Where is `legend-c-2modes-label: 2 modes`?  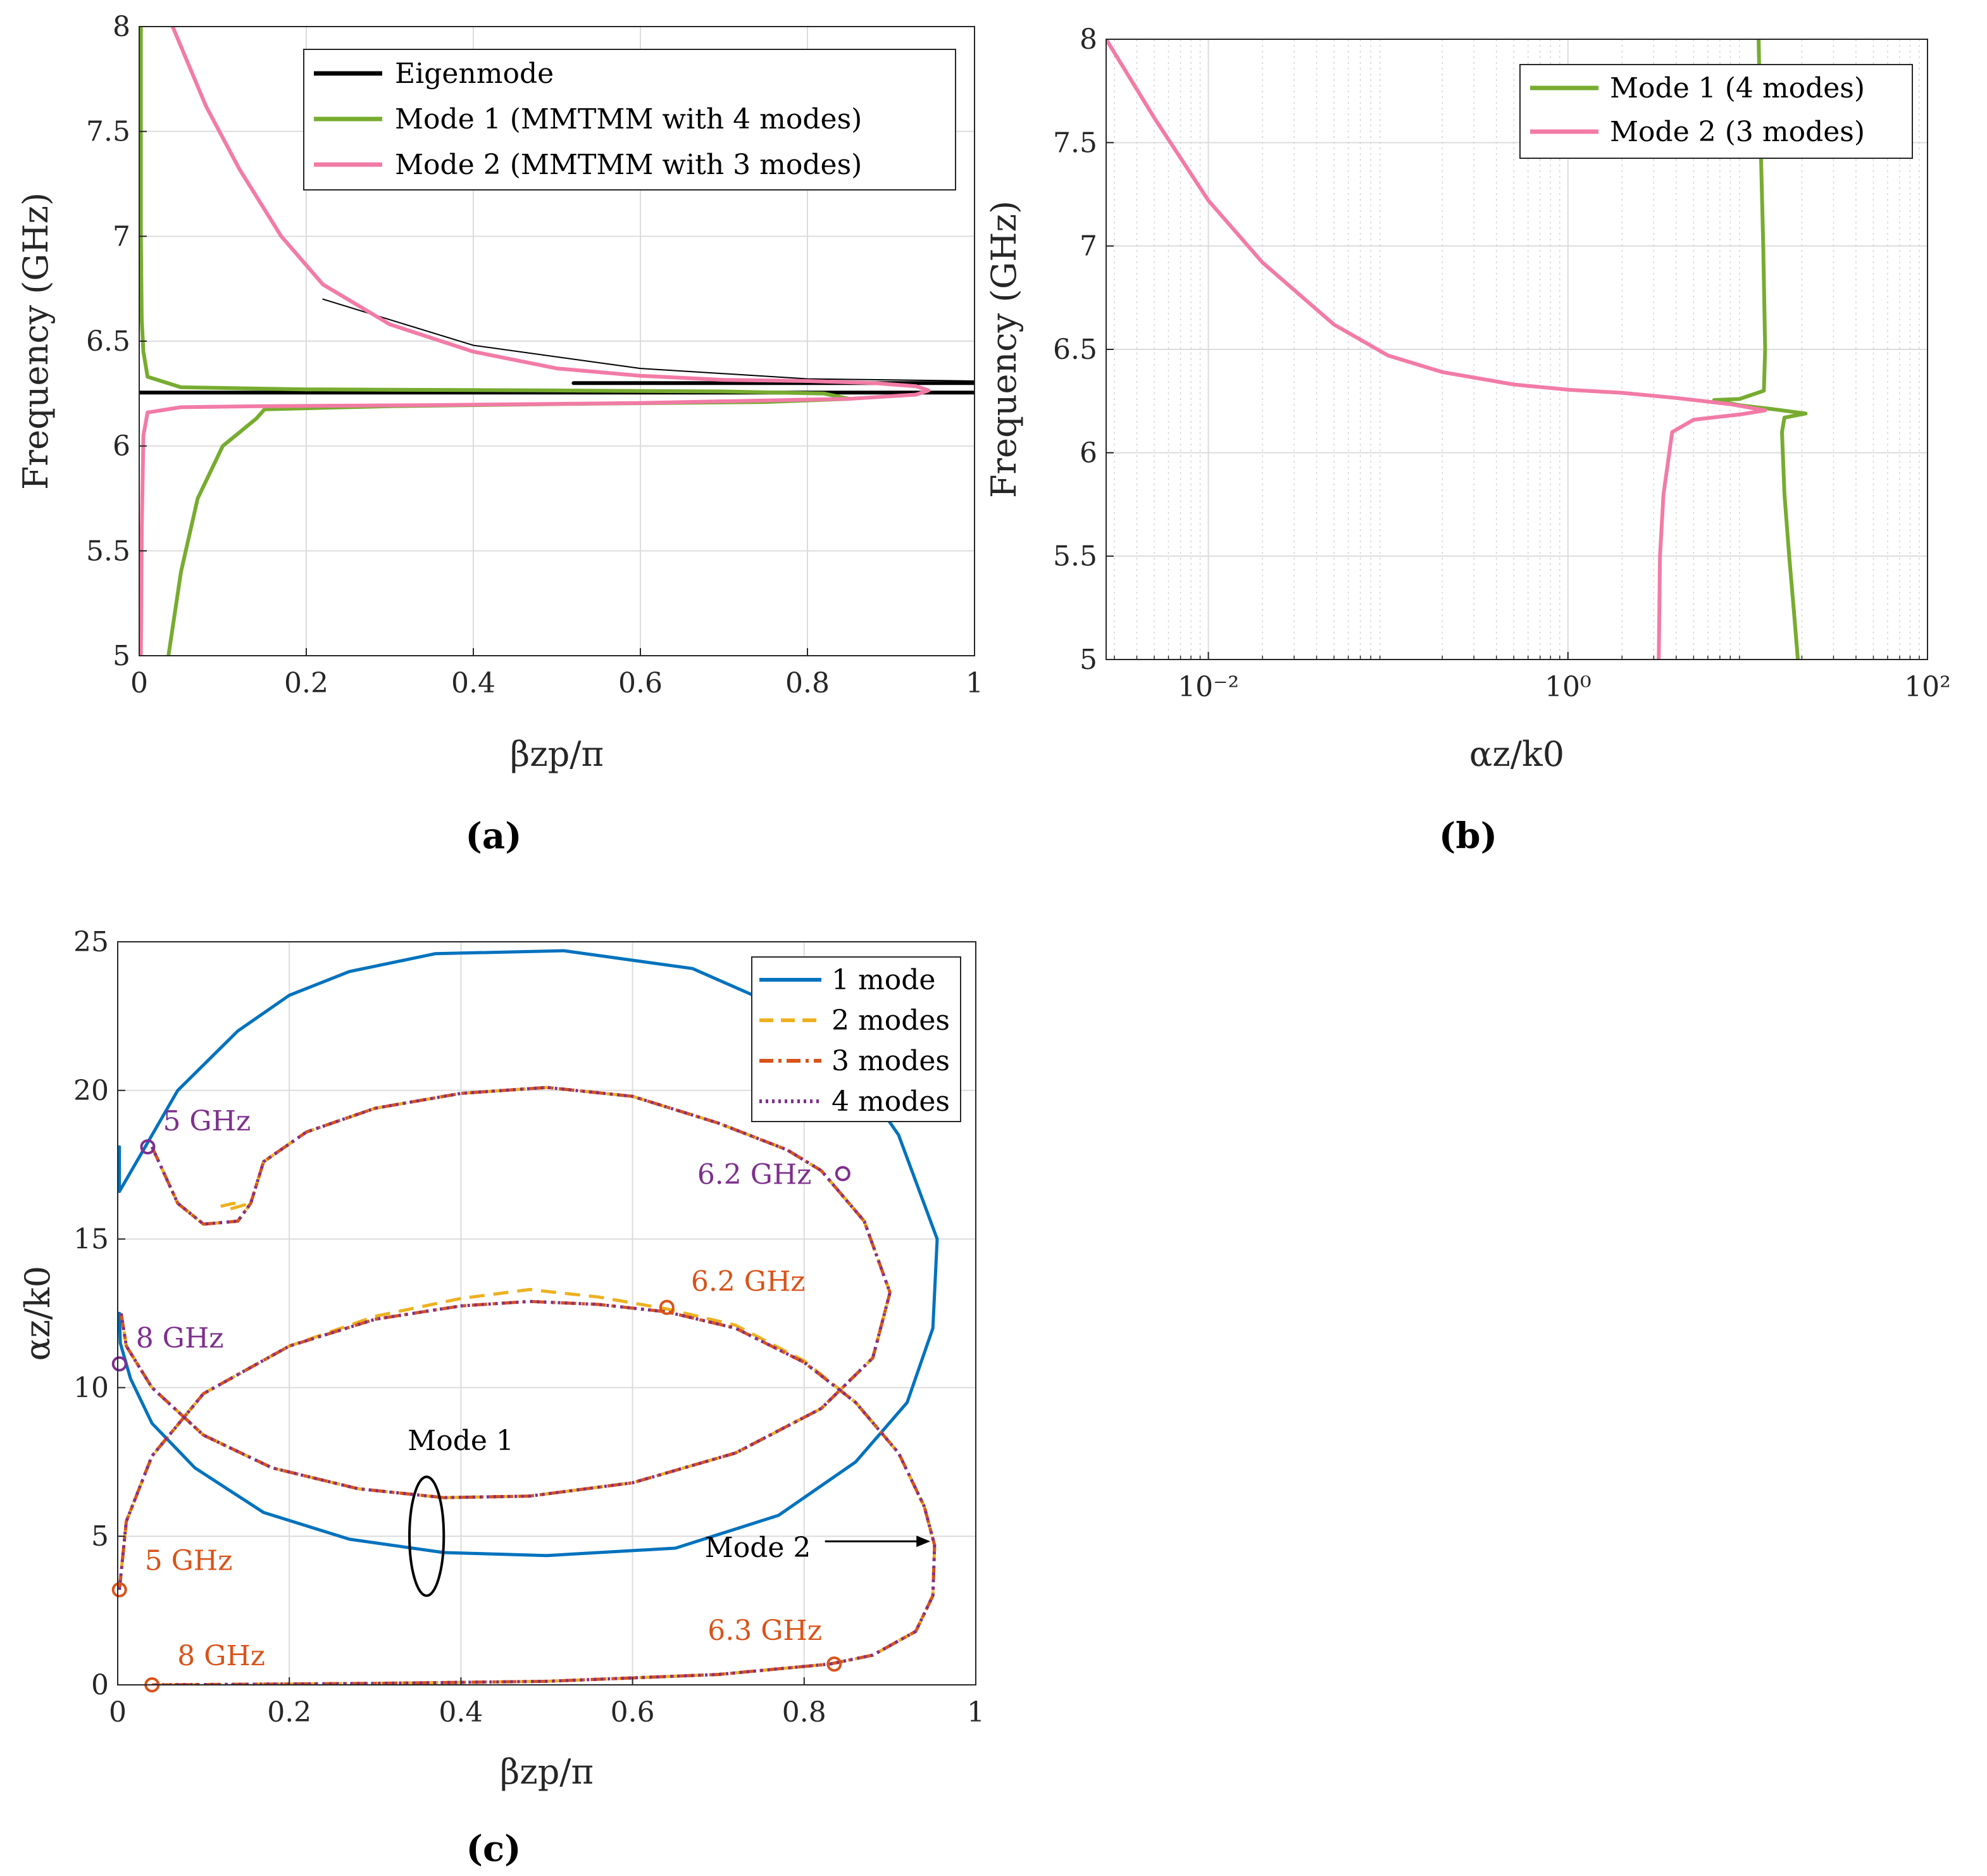
legend-c-2modes-label: 2 modes is located at coordinates (891, 1020).